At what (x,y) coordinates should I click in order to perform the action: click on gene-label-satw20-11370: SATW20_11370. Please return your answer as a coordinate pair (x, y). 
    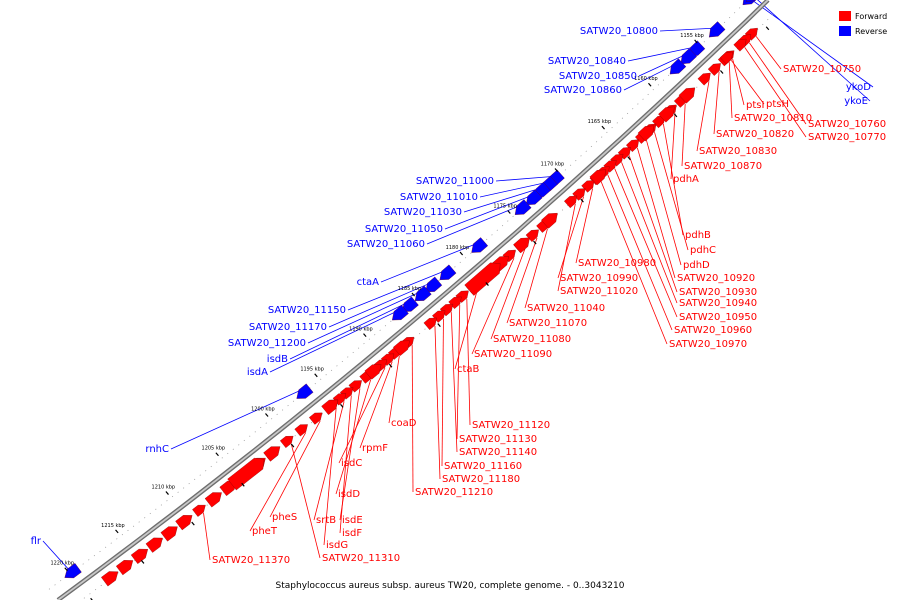
    Looking at the image, I should click on (251, 560).